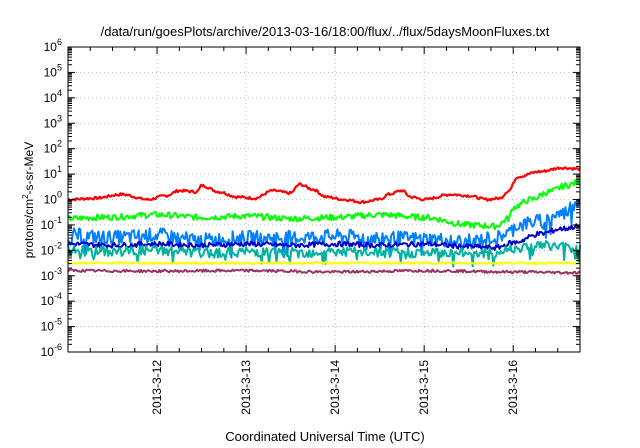 The image size is (640, 448). What do you see at coordinates (246, 387) in the screenshot?
I see `x-tick-label: 2013-3-13` at bounding box center [246, 387].